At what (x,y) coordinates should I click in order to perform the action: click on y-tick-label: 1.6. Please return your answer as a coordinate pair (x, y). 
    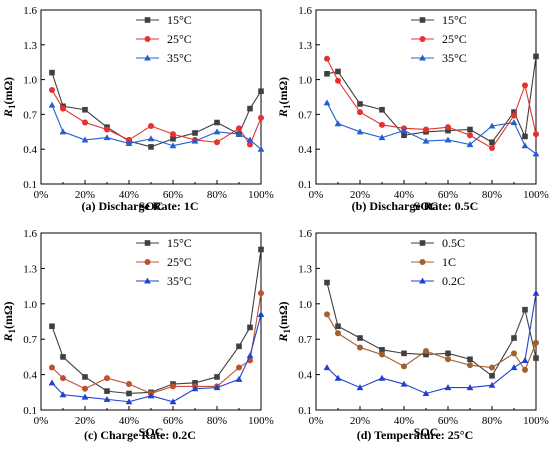
    Looking at the image, I should click on (30, 11).